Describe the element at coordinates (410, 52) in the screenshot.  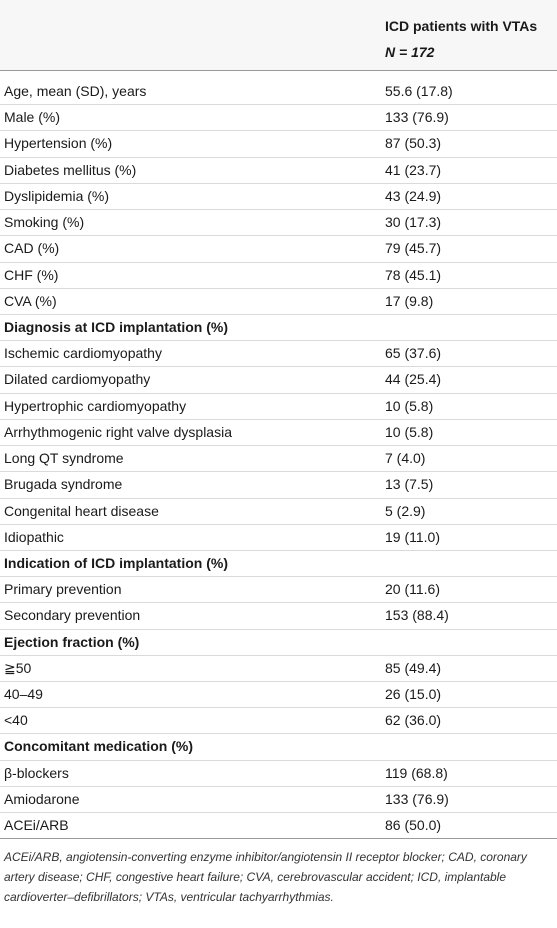
I see `column-sample-size: N = 172` at that location.